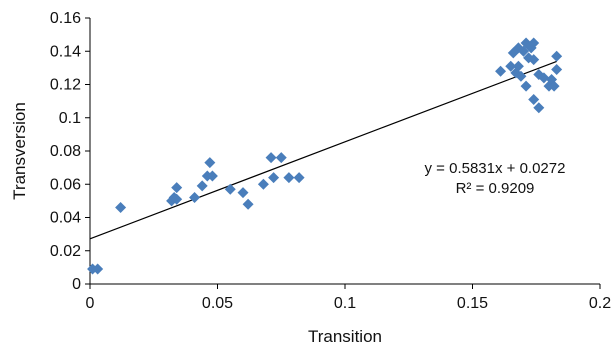  What do you see at coordinates (65, 218) in the screenshot?
I see `y-tick-label: 0.04` at bounding box center [65, 218].